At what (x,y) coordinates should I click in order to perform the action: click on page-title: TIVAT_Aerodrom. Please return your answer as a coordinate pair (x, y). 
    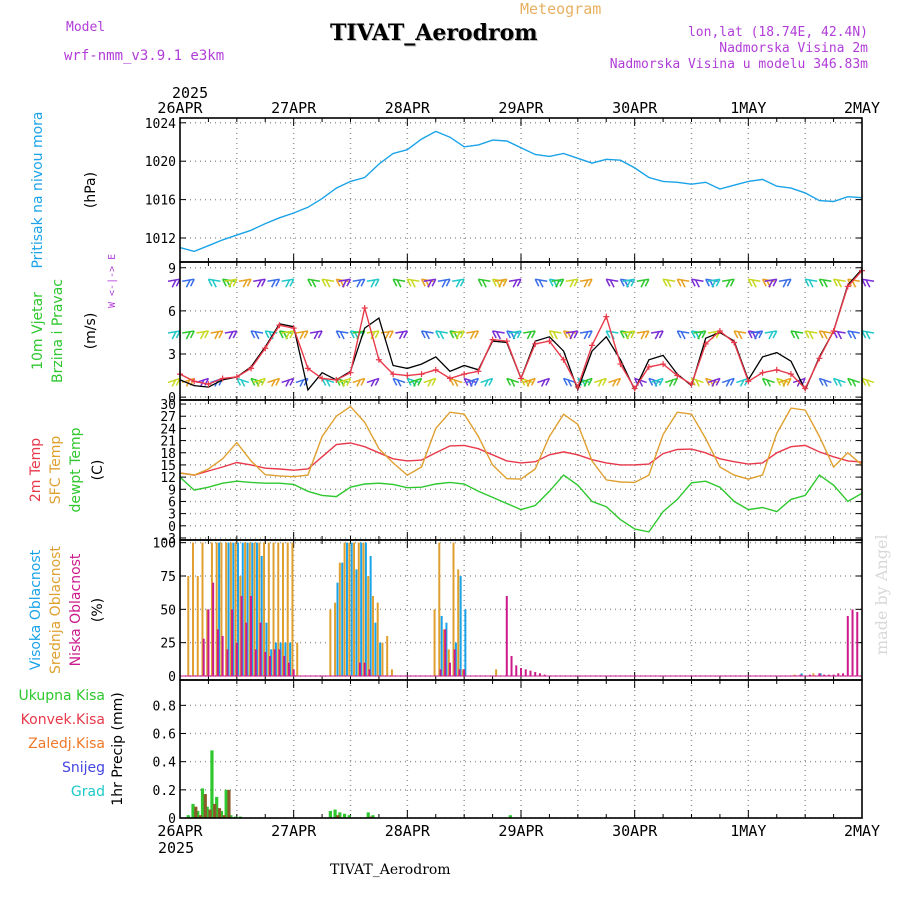
    Looking at the image, I should click on (434, 33).